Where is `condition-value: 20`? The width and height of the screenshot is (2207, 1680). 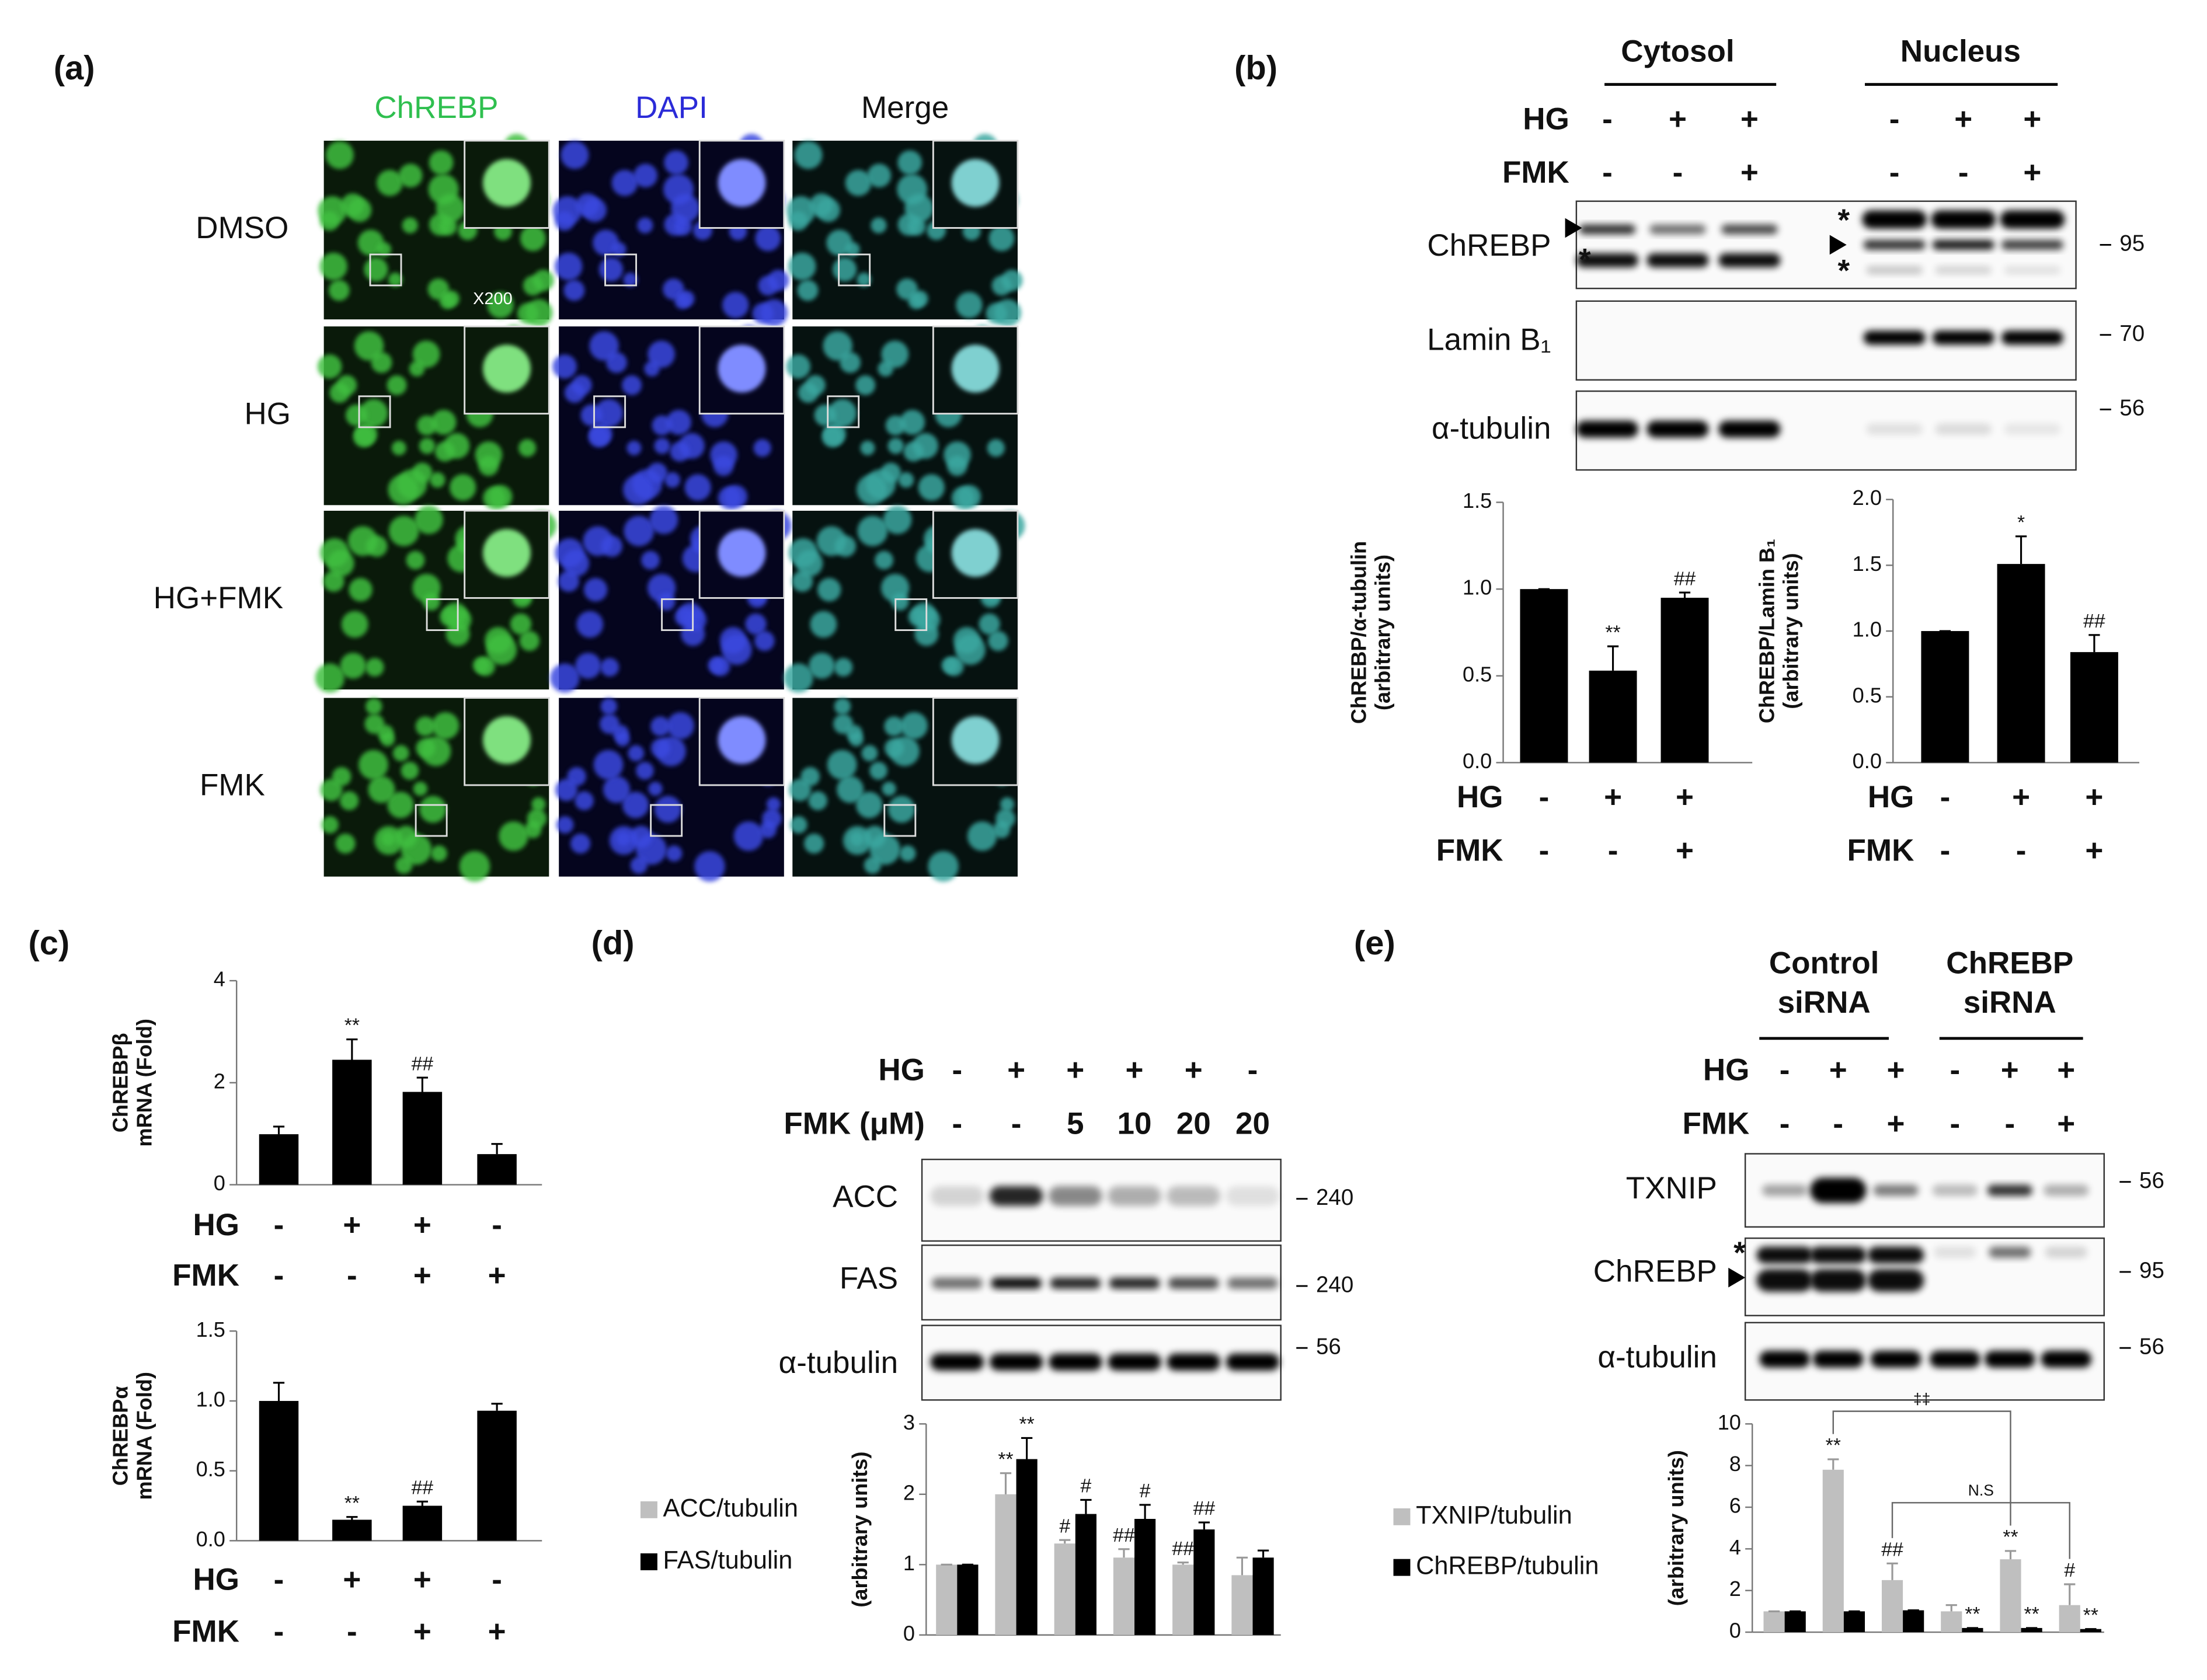 condition-value: 20 is located at coordinates (1193, 1123).